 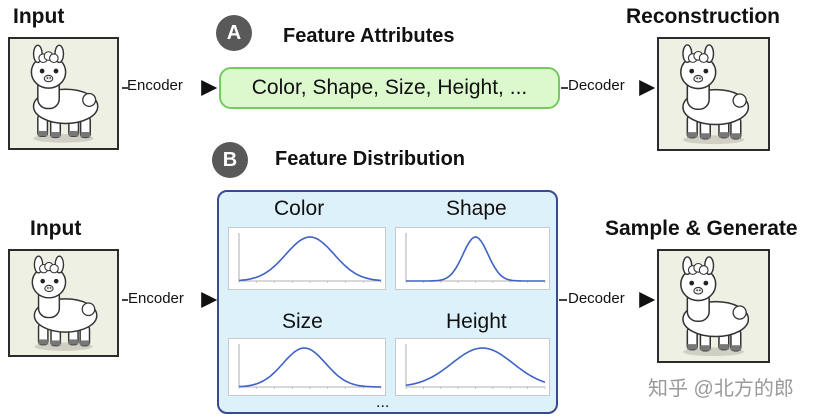 What do you see at coordinates (230, 160) in the screenshot?
I see `badge-b: B` at bounding box center [230, 160].